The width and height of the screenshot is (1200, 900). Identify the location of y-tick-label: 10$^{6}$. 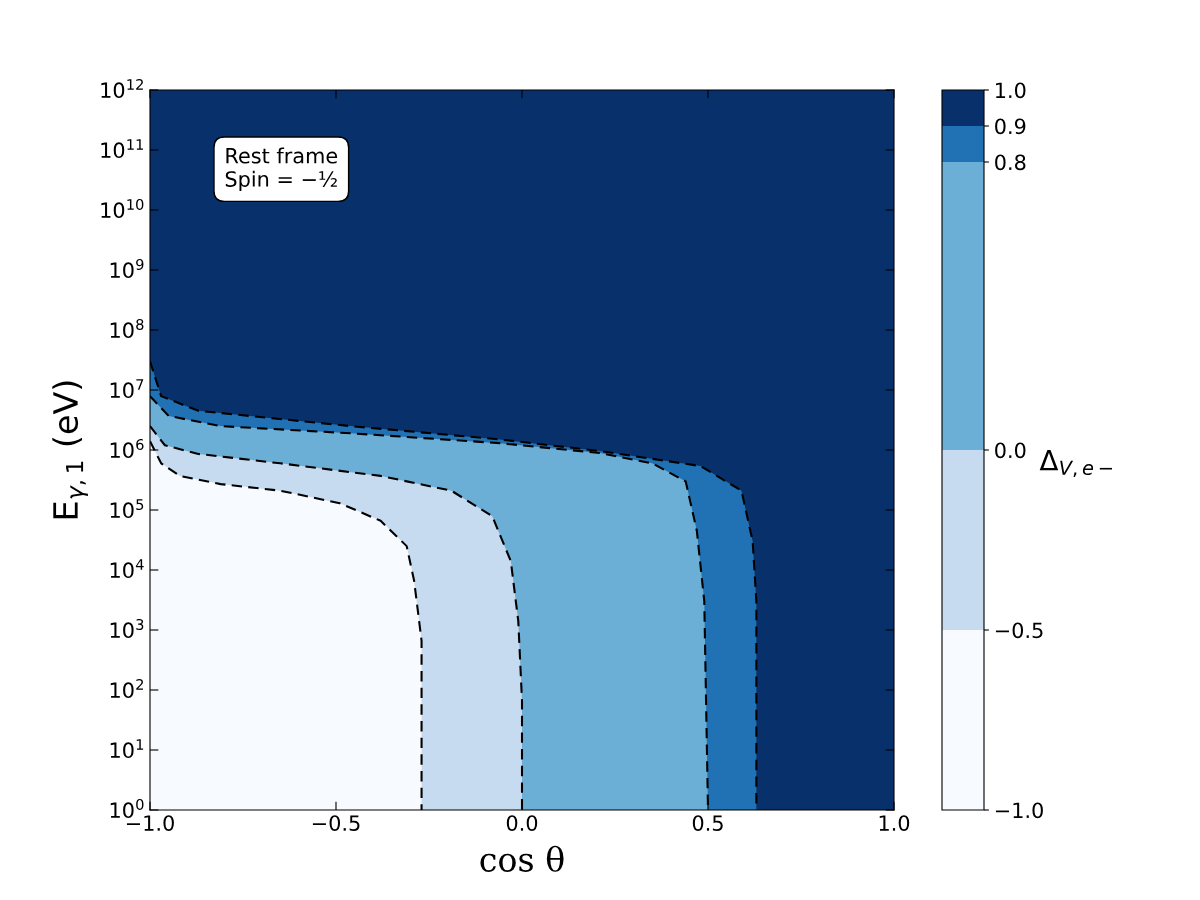
(127, 448).